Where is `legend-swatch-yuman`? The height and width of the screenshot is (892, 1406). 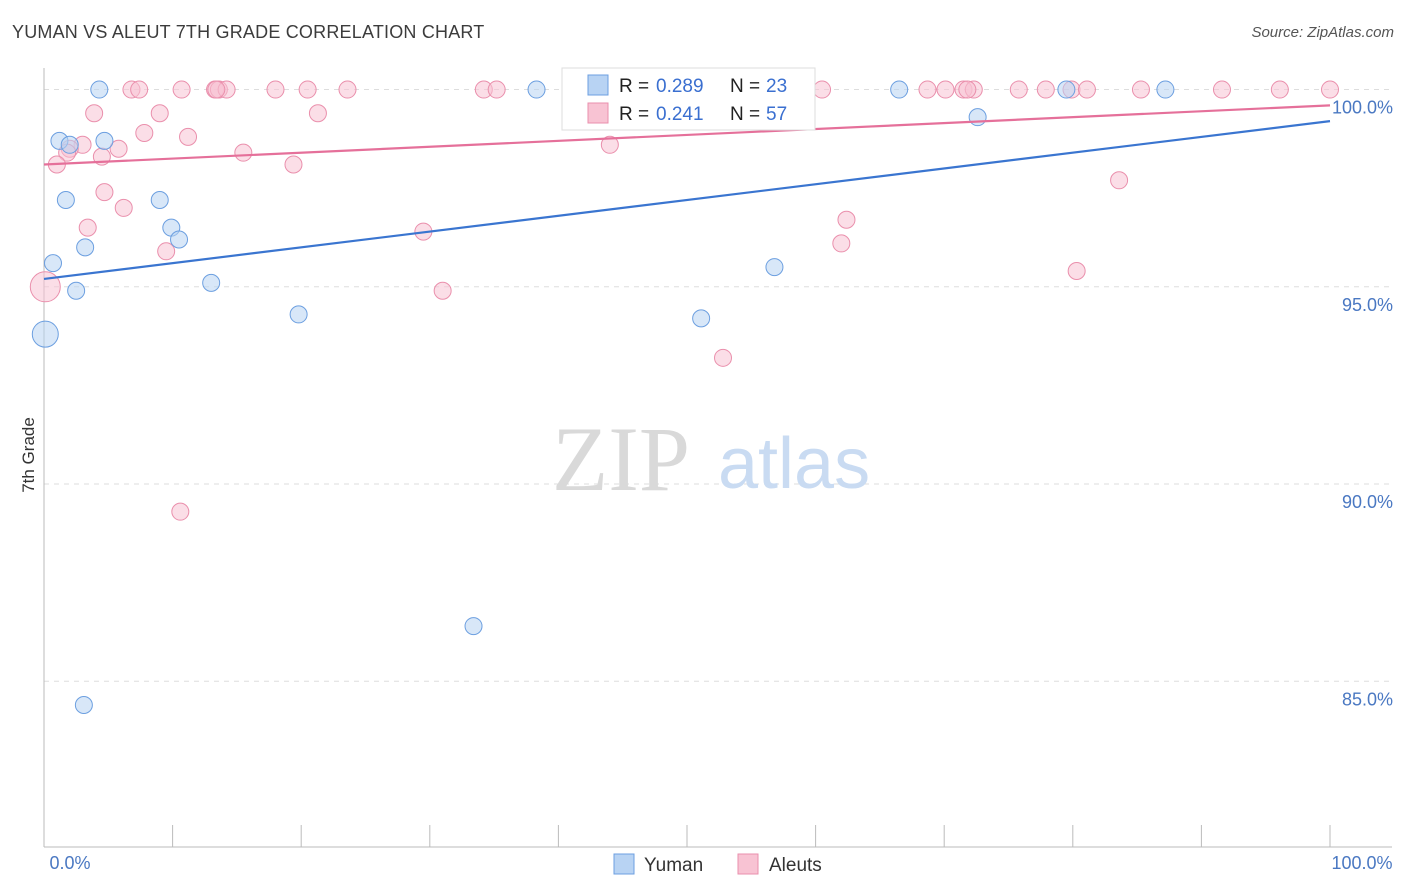 legend-swatch-yuman is located at coordinates (598, 85).